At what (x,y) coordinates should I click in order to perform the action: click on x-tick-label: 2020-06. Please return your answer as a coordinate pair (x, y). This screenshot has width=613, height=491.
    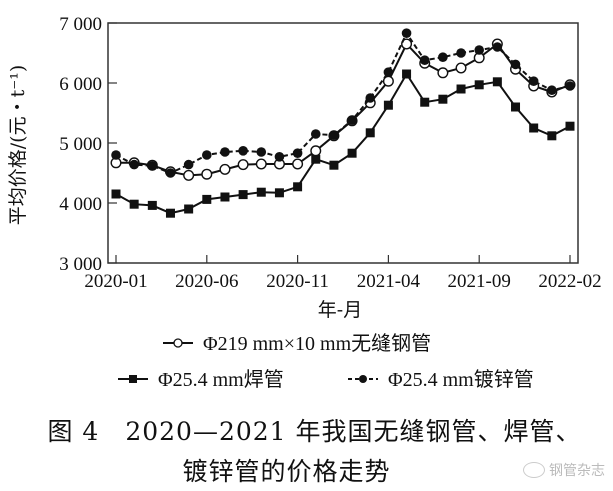
    Looking at the image, I should click on (206, 281).